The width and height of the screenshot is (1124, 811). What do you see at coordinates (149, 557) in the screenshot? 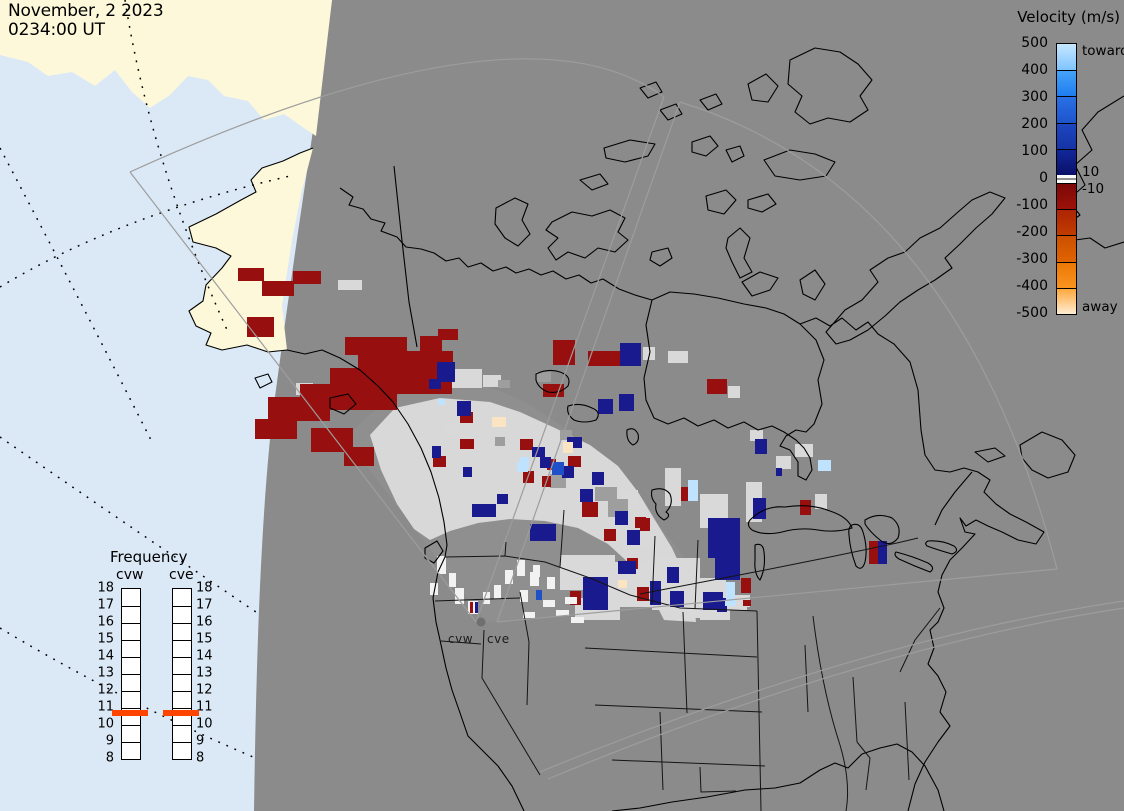
I see `frequency-panel-title: Frequency` at bounding box center [149, 557].